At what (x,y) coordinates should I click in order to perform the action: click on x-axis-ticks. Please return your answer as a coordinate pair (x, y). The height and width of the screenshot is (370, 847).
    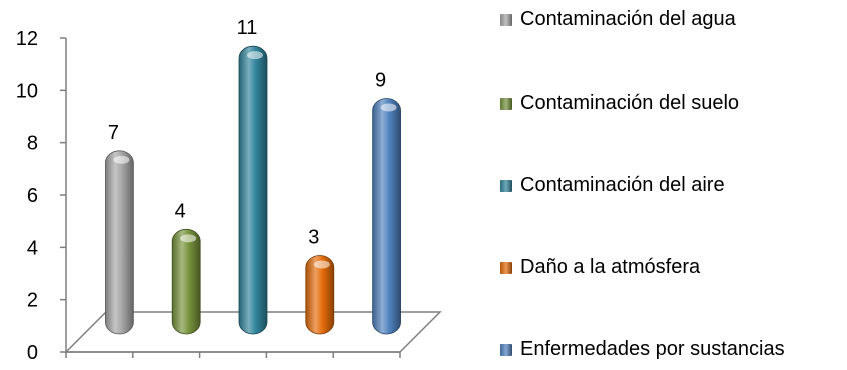
    Looking at the image, I should click on (233, 355).